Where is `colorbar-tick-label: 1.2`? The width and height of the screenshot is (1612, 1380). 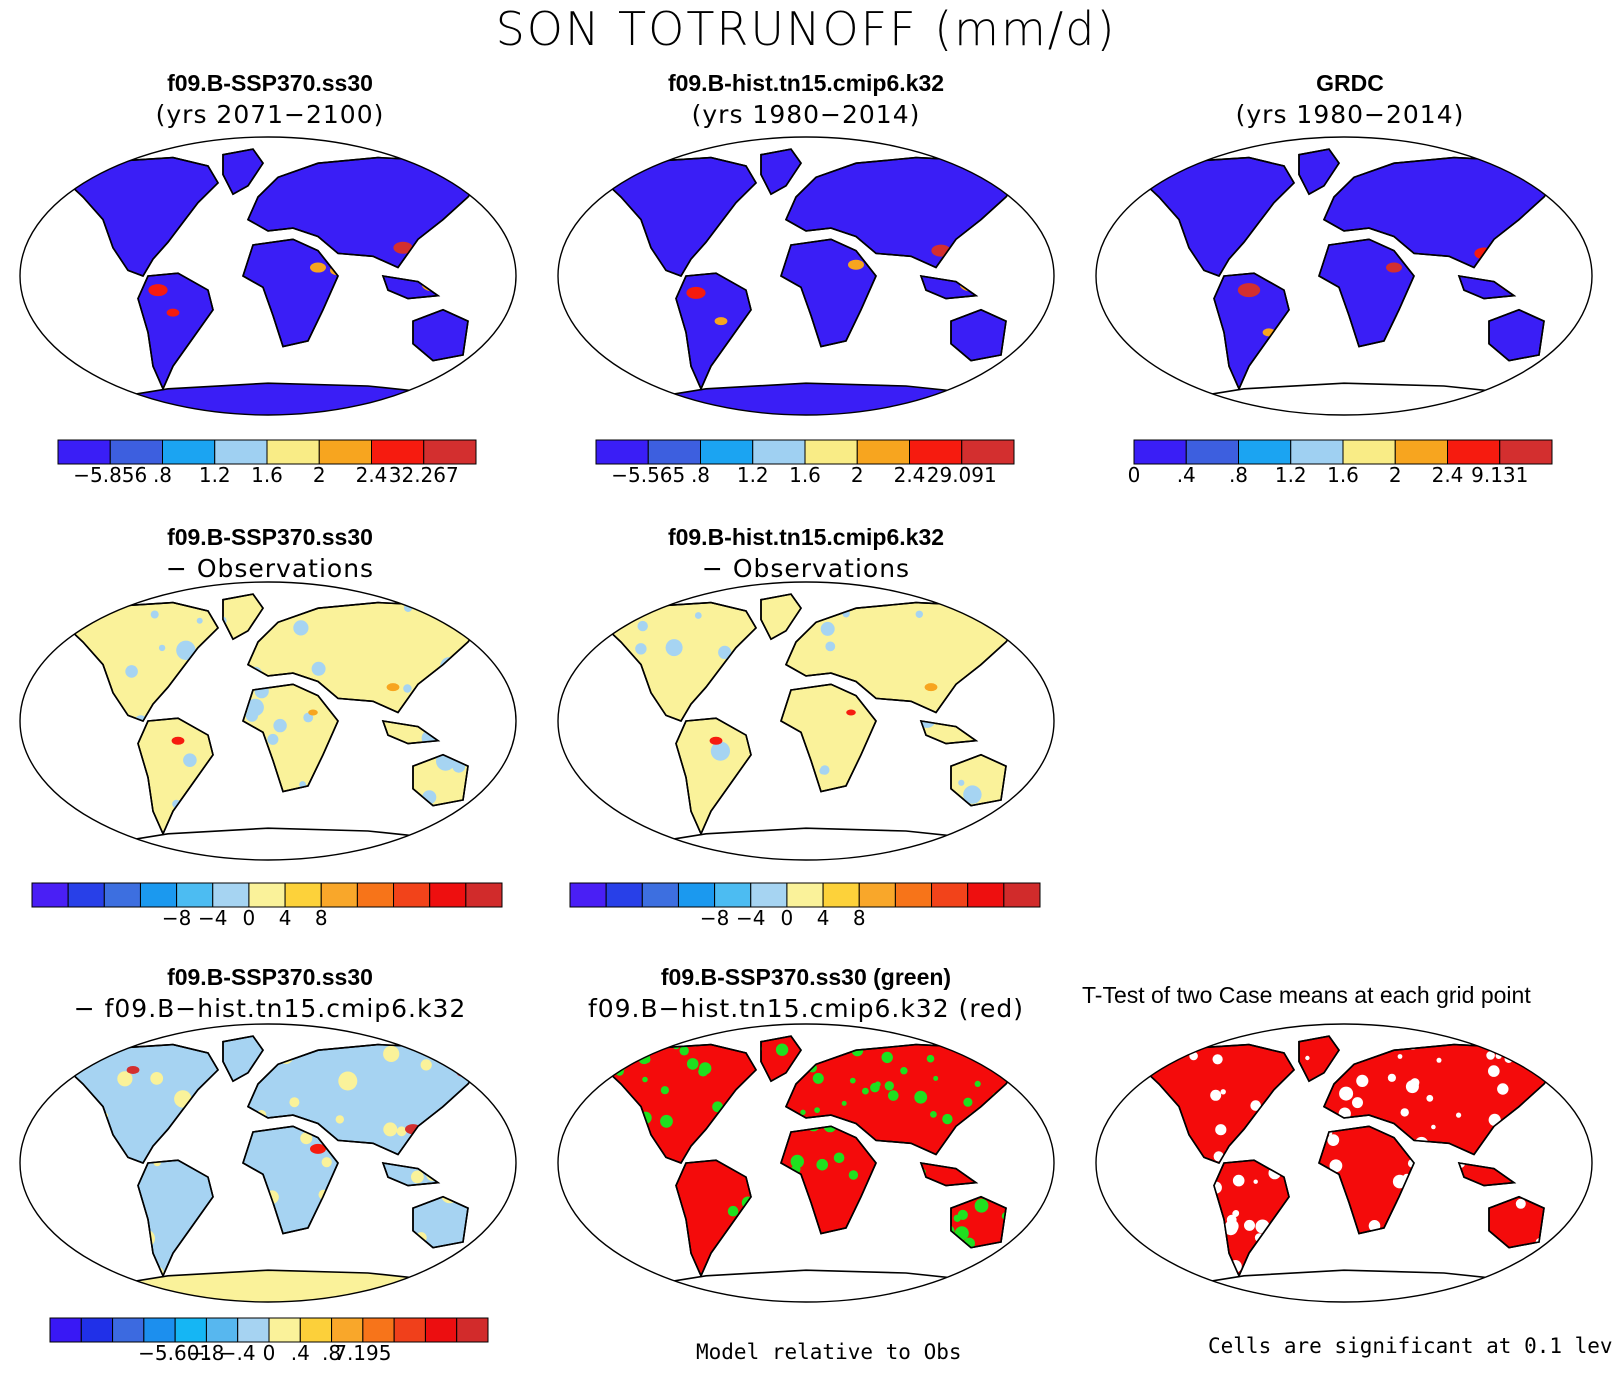 colorbar-tick-label: 1.2 is located at coordinates (1291, 475).